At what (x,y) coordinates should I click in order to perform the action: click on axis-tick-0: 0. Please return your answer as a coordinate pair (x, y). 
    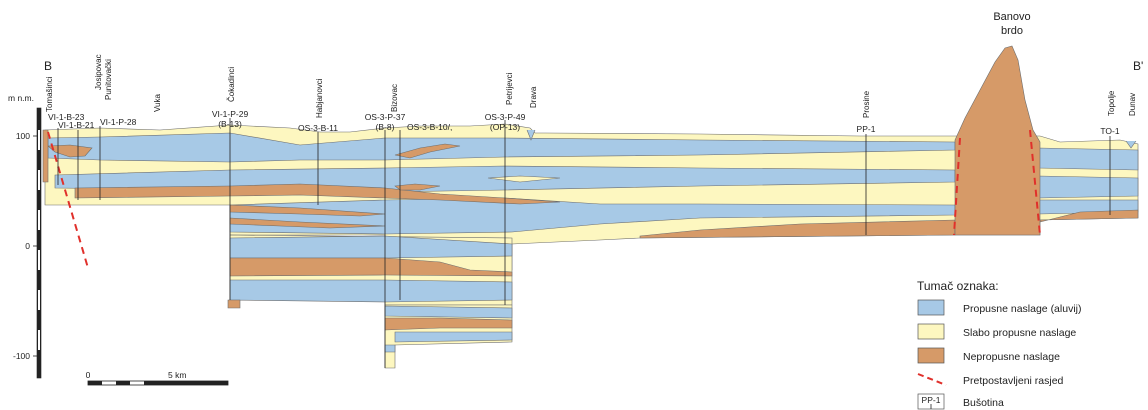
    Looking at the image, I should click on (27, 246).